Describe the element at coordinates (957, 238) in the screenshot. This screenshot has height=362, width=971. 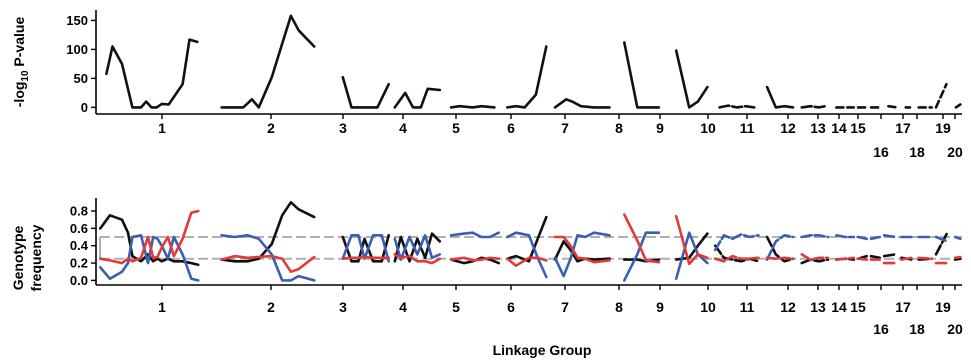
I see `genotype-blue-line-lg20` at that location.